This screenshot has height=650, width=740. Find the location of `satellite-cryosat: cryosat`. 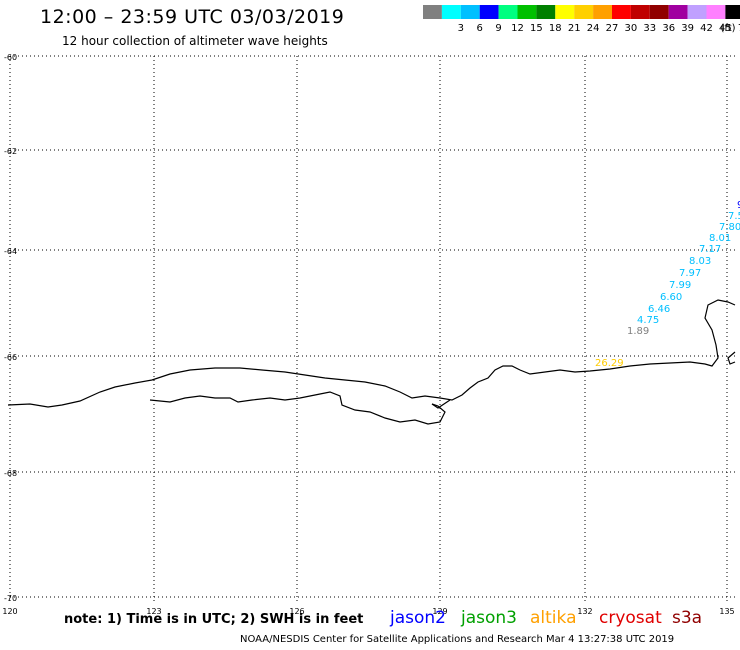

satellite-cryosat: cryosat is located at coordinates (630, 618).